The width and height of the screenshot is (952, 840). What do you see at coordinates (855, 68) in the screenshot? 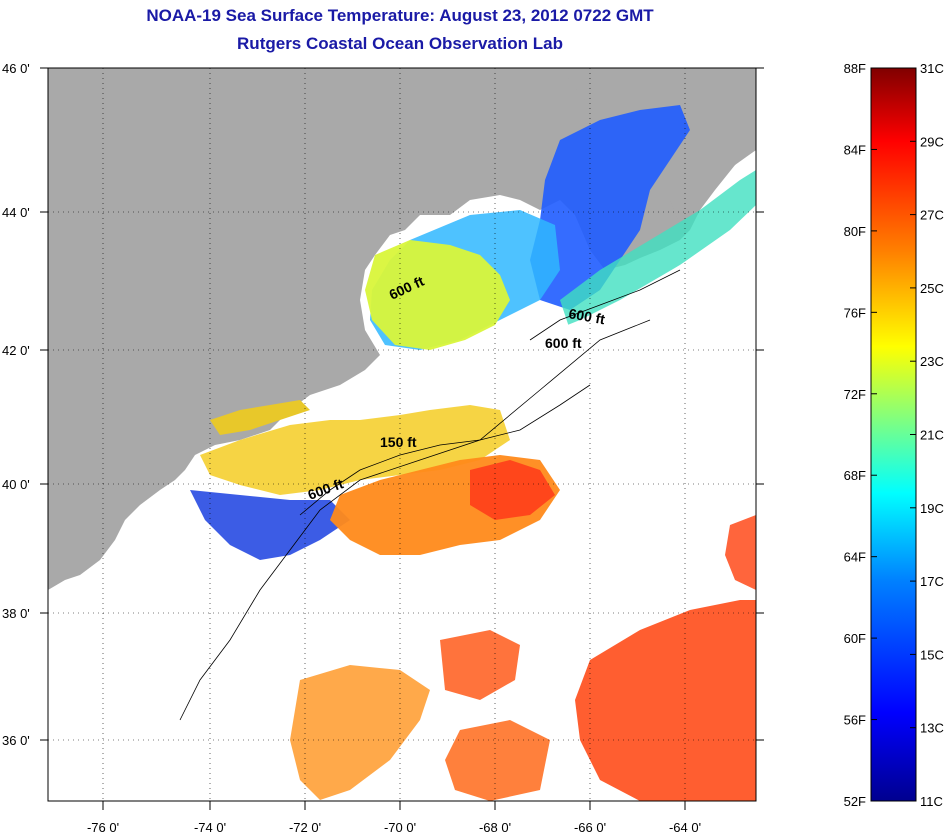
I see `colorbar-fahrenheit-label: 88F` at bounding box center [855, 68].